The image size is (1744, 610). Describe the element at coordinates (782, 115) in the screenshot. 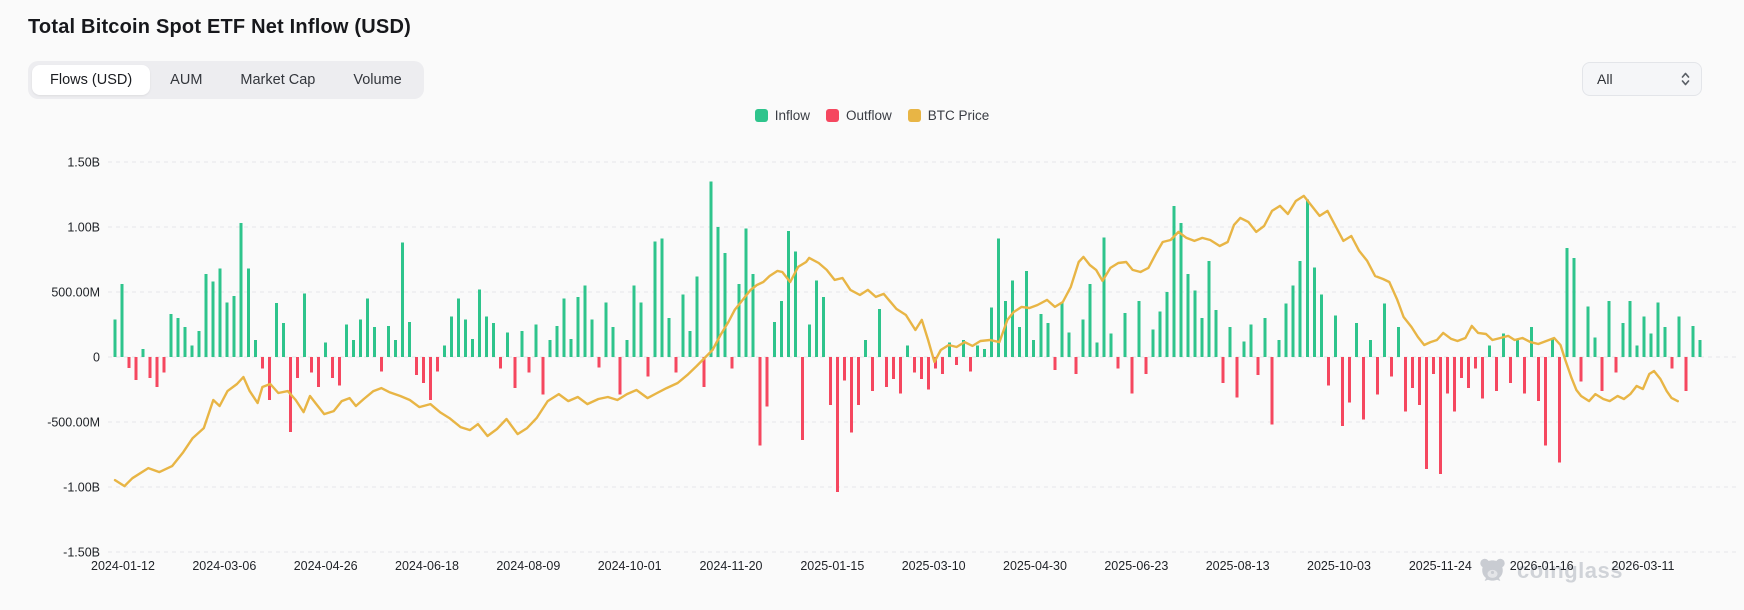

I see `legend-item-inflow: Inflow` at that location.